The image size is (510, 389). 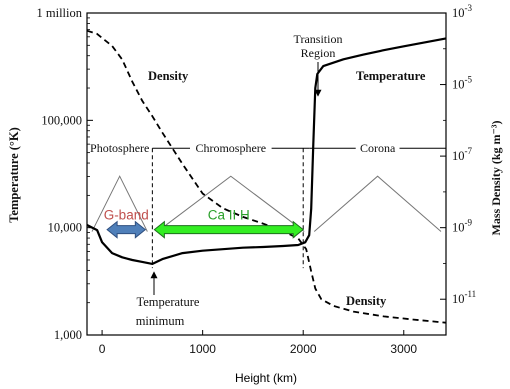 I want to click on density-label-upper: Density, so click(x=168, y=76).